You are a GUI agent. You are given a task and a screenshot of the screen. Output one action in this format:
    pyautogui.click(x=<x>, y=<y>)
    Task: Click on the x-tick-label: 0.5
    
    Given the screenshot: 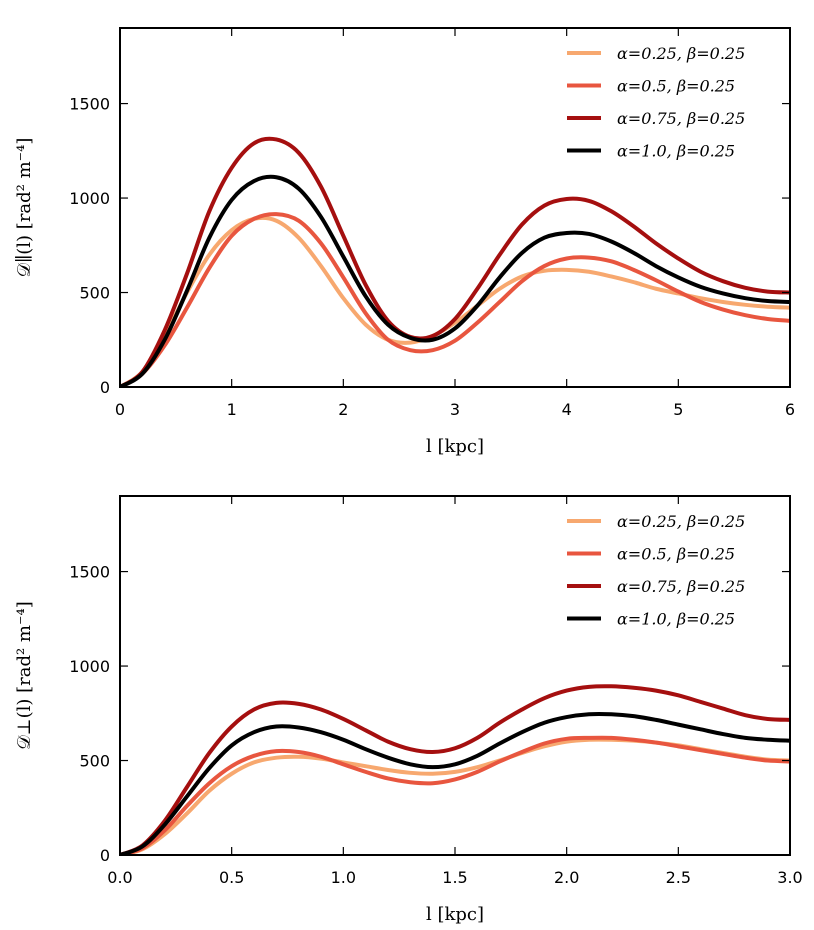 What is the action you would take?
    pyautogui.click(x=231, y=877)
    